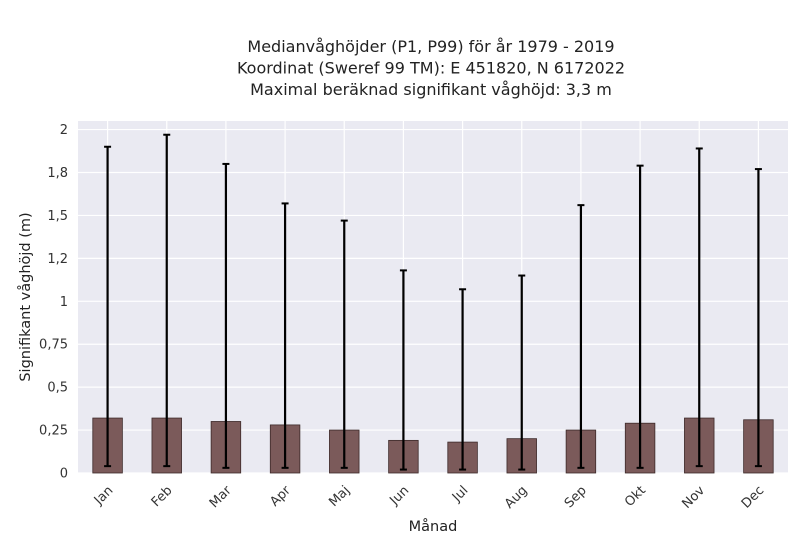 The height and width of the screenshot is (550, 800). Describe the element at coordinates (635, 496) in the screenshot. I see `x-tick-label-okt: Okt` at that location.